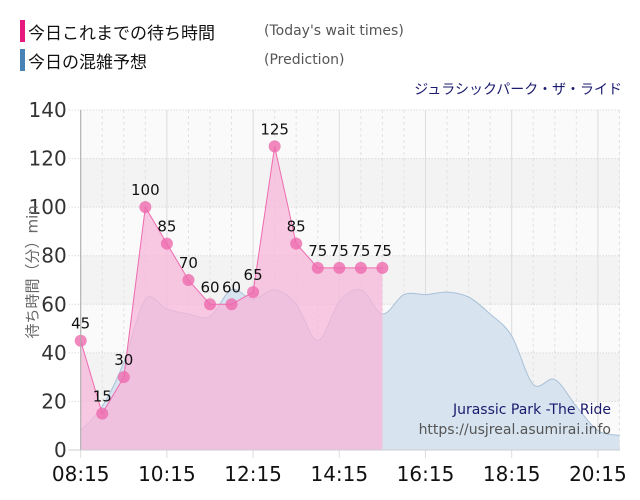  I want to click on x-tick-label: 16:15, so click(426, 474).